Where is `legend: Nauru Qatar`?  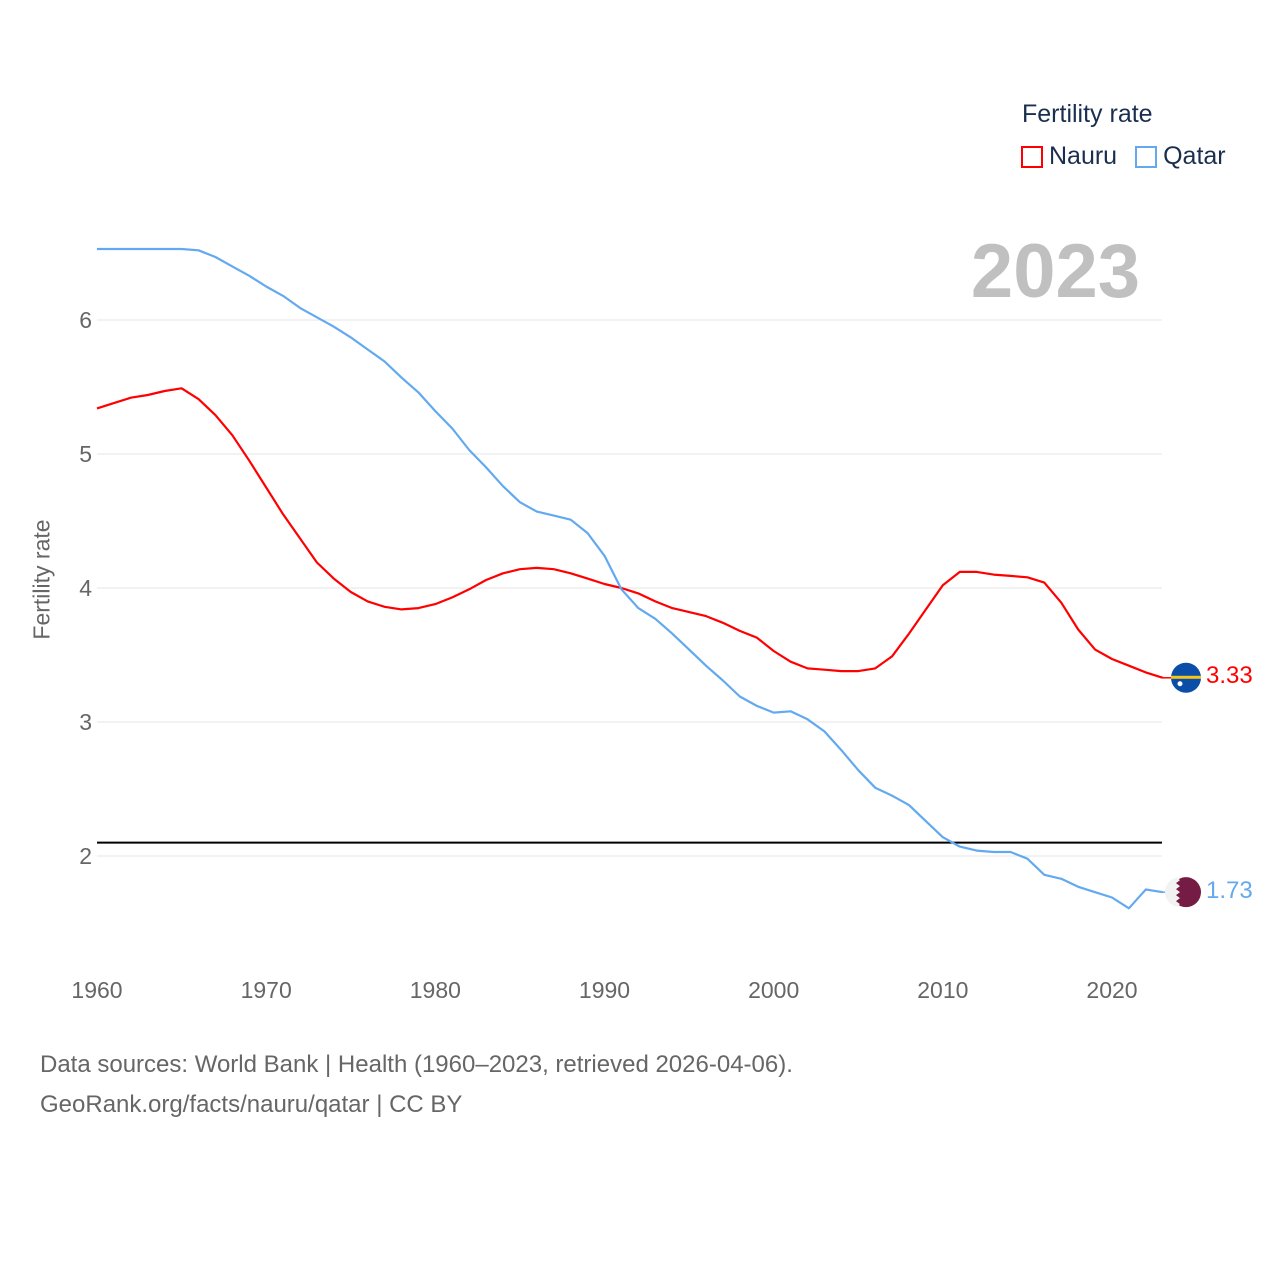
legend: Nauru Qatar is located at coordinates (1123, 156).